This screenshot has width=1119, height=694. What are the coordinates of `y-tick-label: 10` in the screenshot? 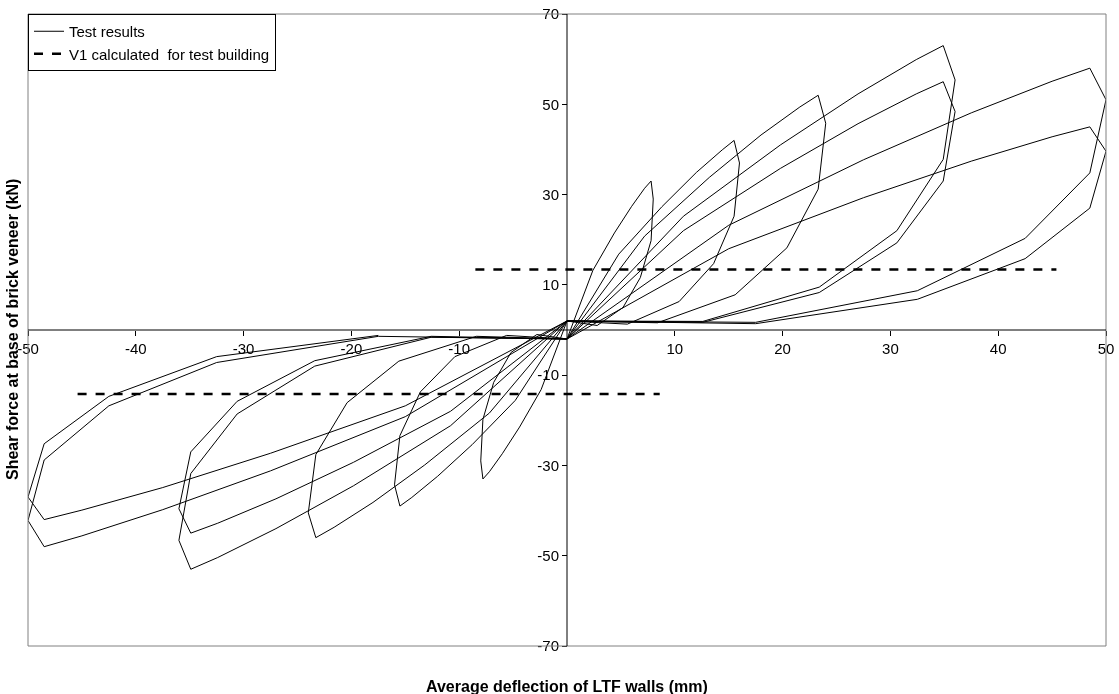 It's located at (550, 285).